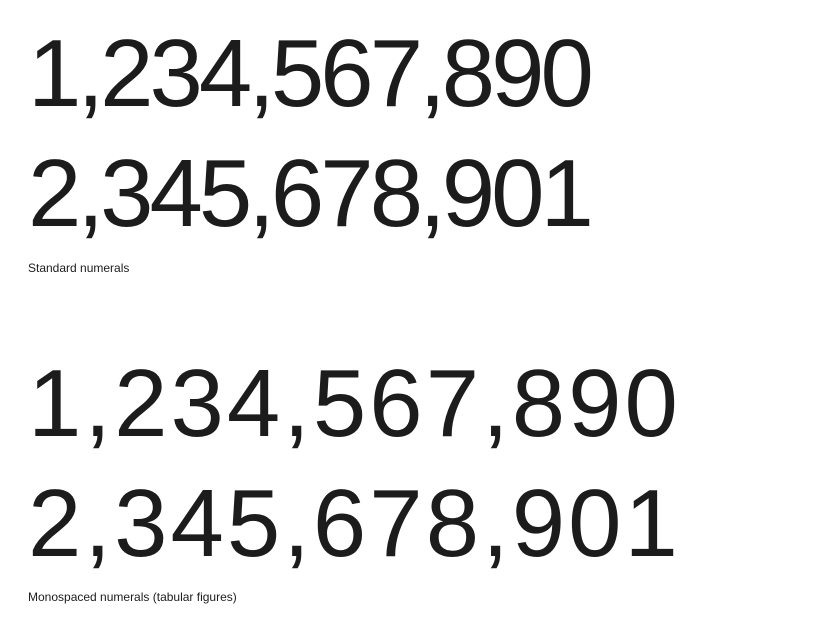  What do you see at coordinates (79, 268) in the screenshot?
I see `standard-numerals-caption: Standard numerals` at bounding box center [79, 268].